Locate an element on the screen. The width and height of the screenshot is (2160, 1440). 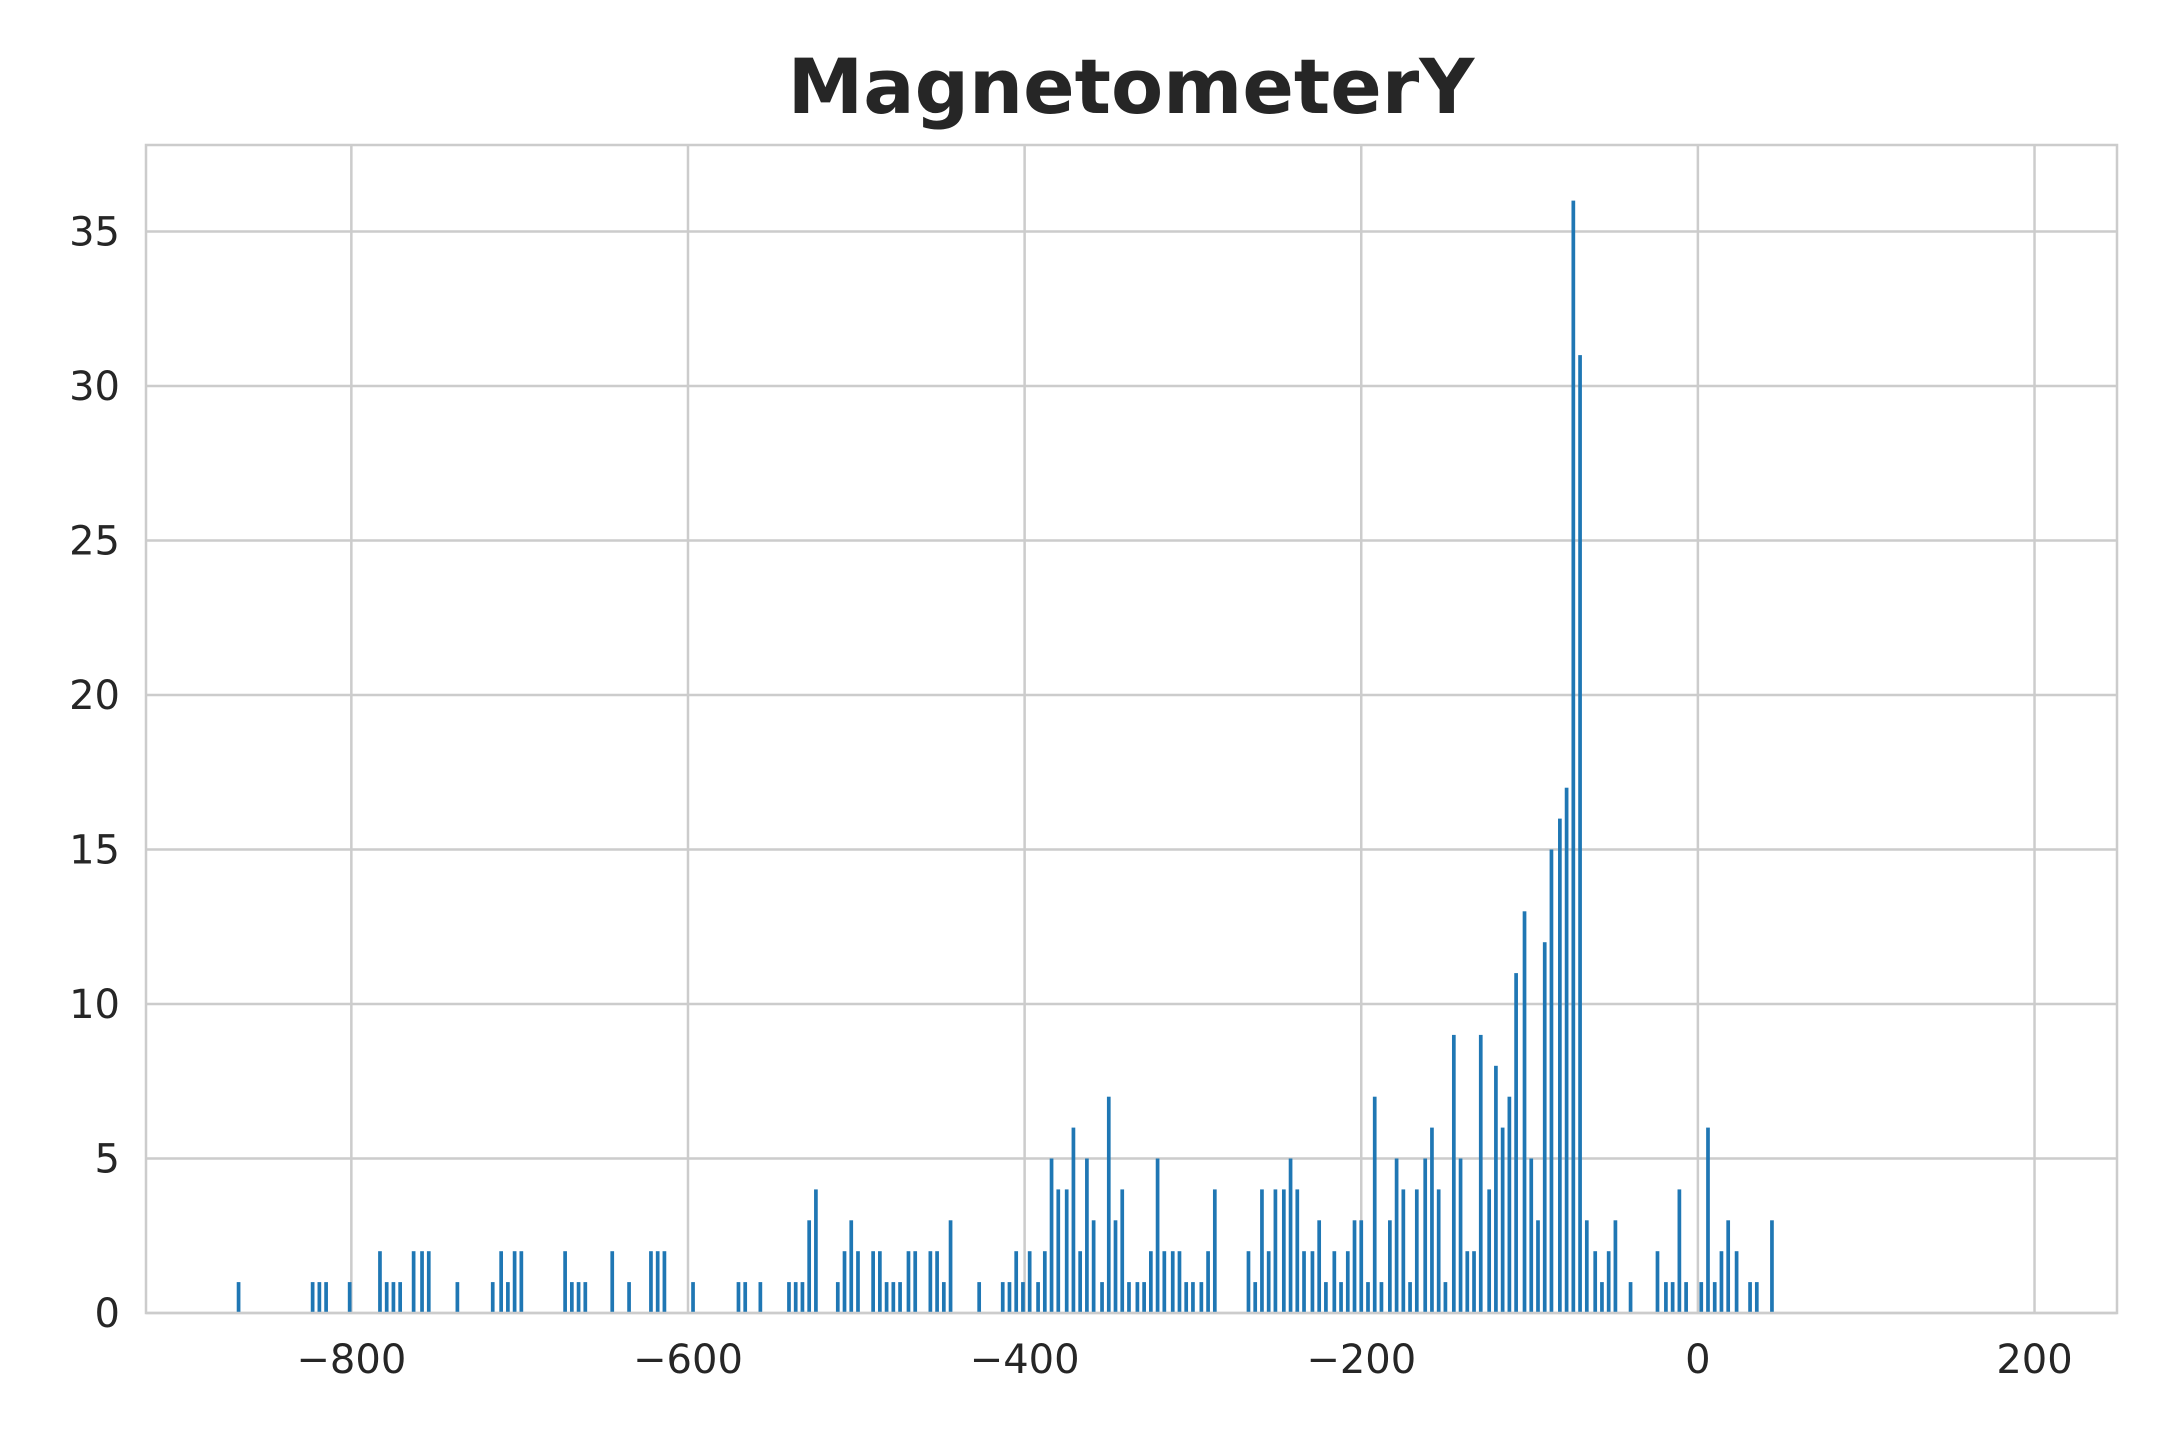
x-tick-label: 0 is located at coordinates (1697, 1360).